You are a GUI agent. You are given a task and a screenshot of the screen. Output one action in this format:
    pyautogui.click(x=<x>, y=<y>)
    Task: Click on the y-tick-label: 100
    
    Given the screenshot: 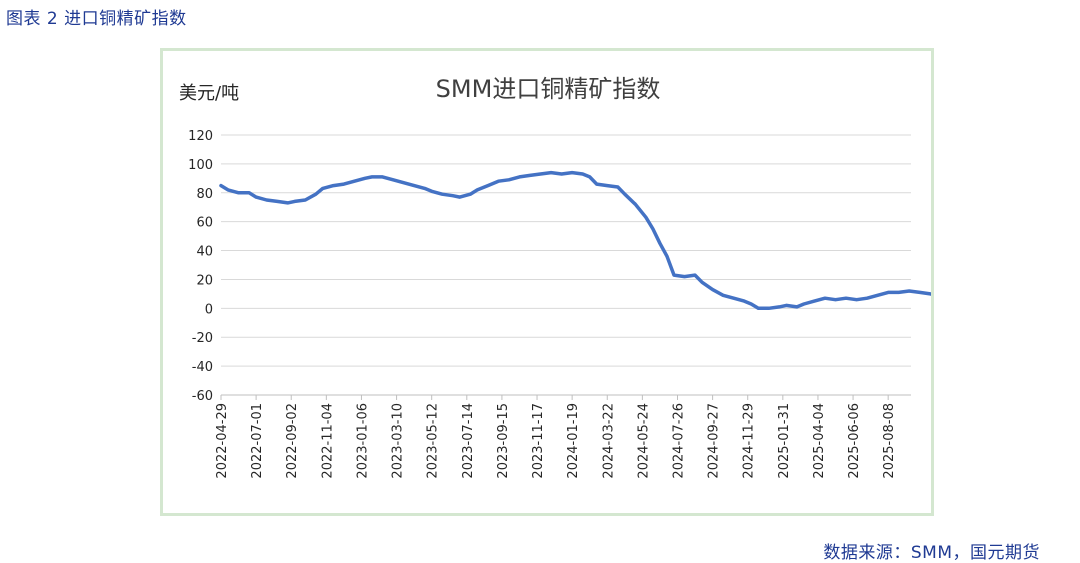 What is the action you would take?
    pyautogui.click(x=200, y=165)
    